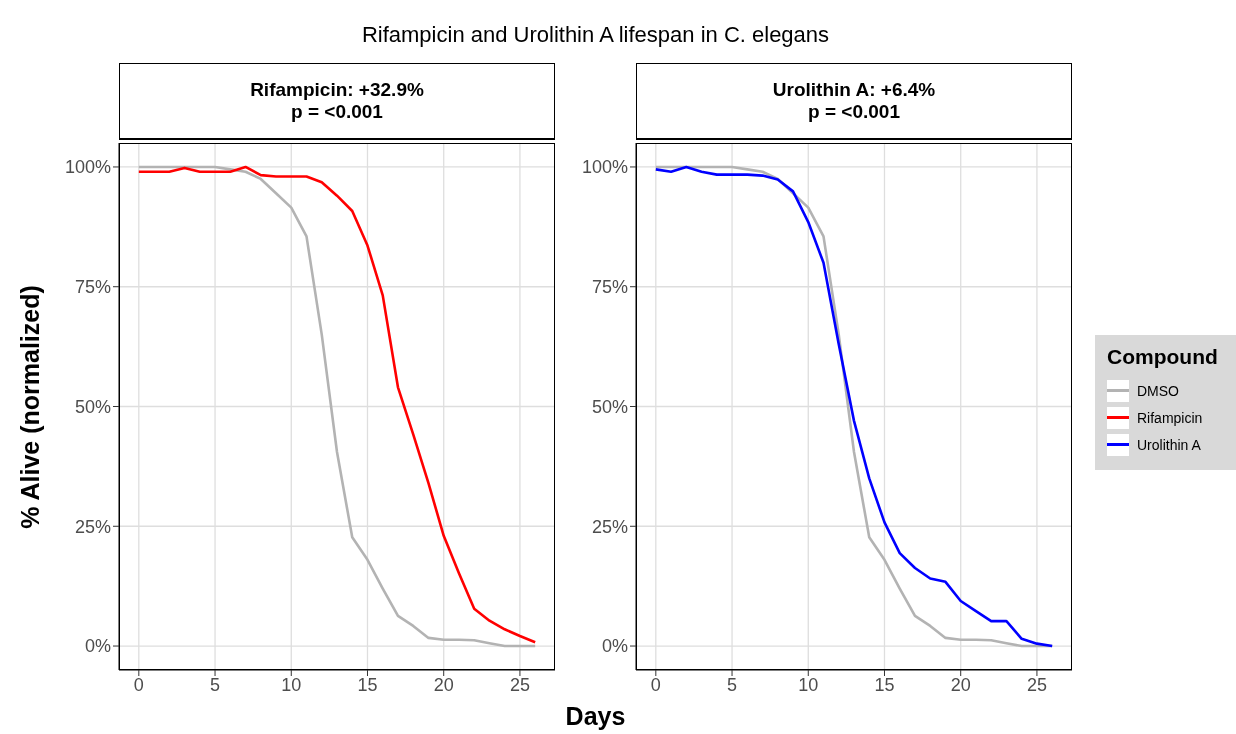 Image resolution: width=1236 pixels, height=734 pixels. Describe the element at coordinates (1158, 390) in the screenshot. I see `legend-label: DMSO` at that location.